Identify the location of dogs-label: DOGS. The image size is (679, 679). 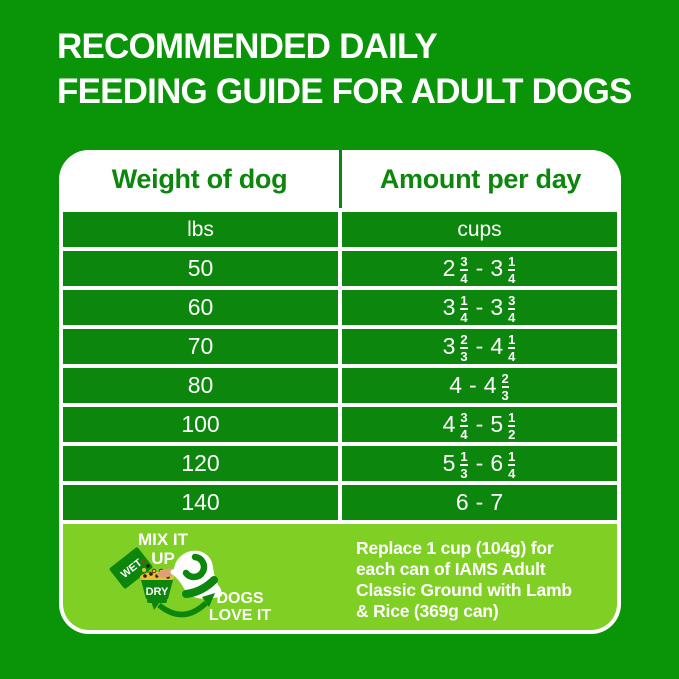
(239, 598).